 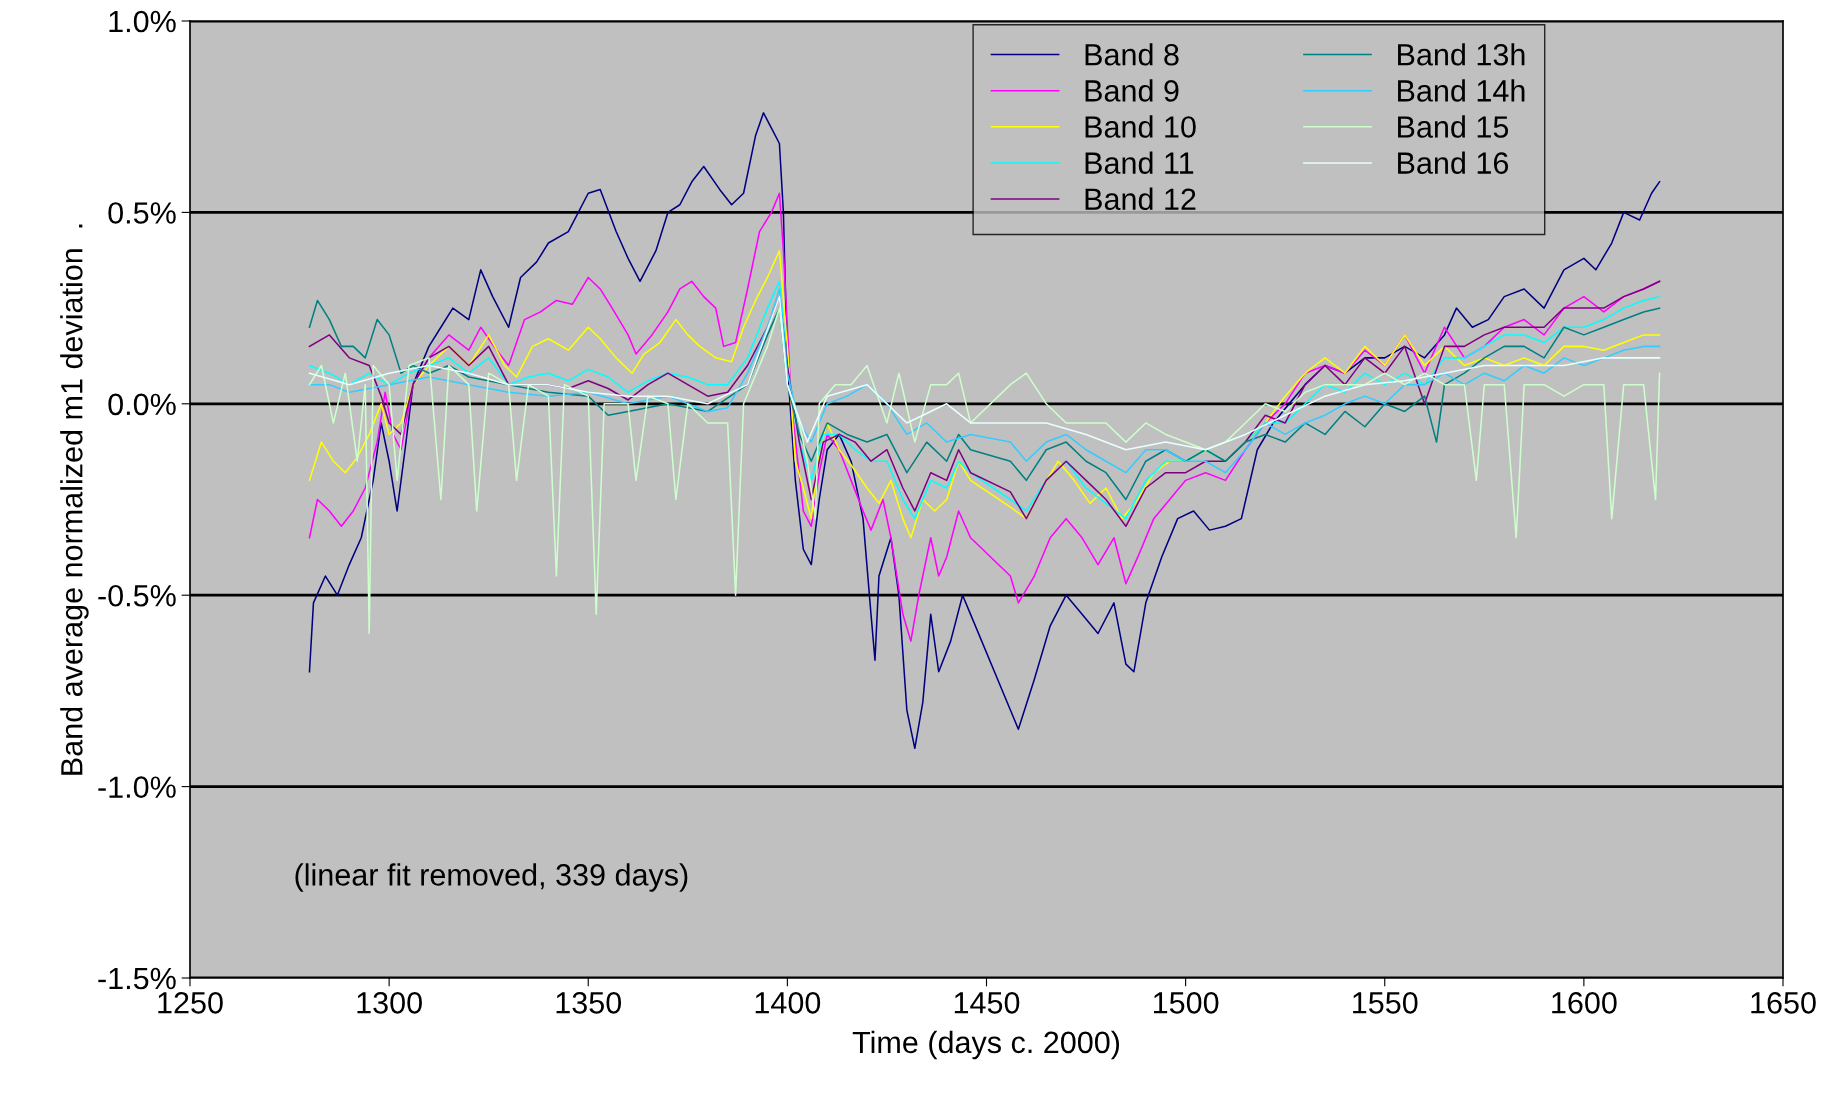 I want to click on x-tick-label: 1450, so click(x=987, y=1003).